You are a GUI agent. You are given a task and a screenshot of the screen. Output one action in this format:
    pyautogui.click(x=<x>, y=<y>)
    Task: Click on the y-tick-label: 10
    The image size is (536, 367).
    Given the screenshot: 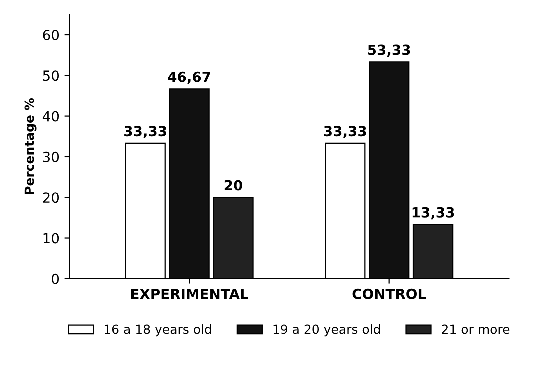 What is the action you would take?
    pyautogui.click(x=52, y=238)
    